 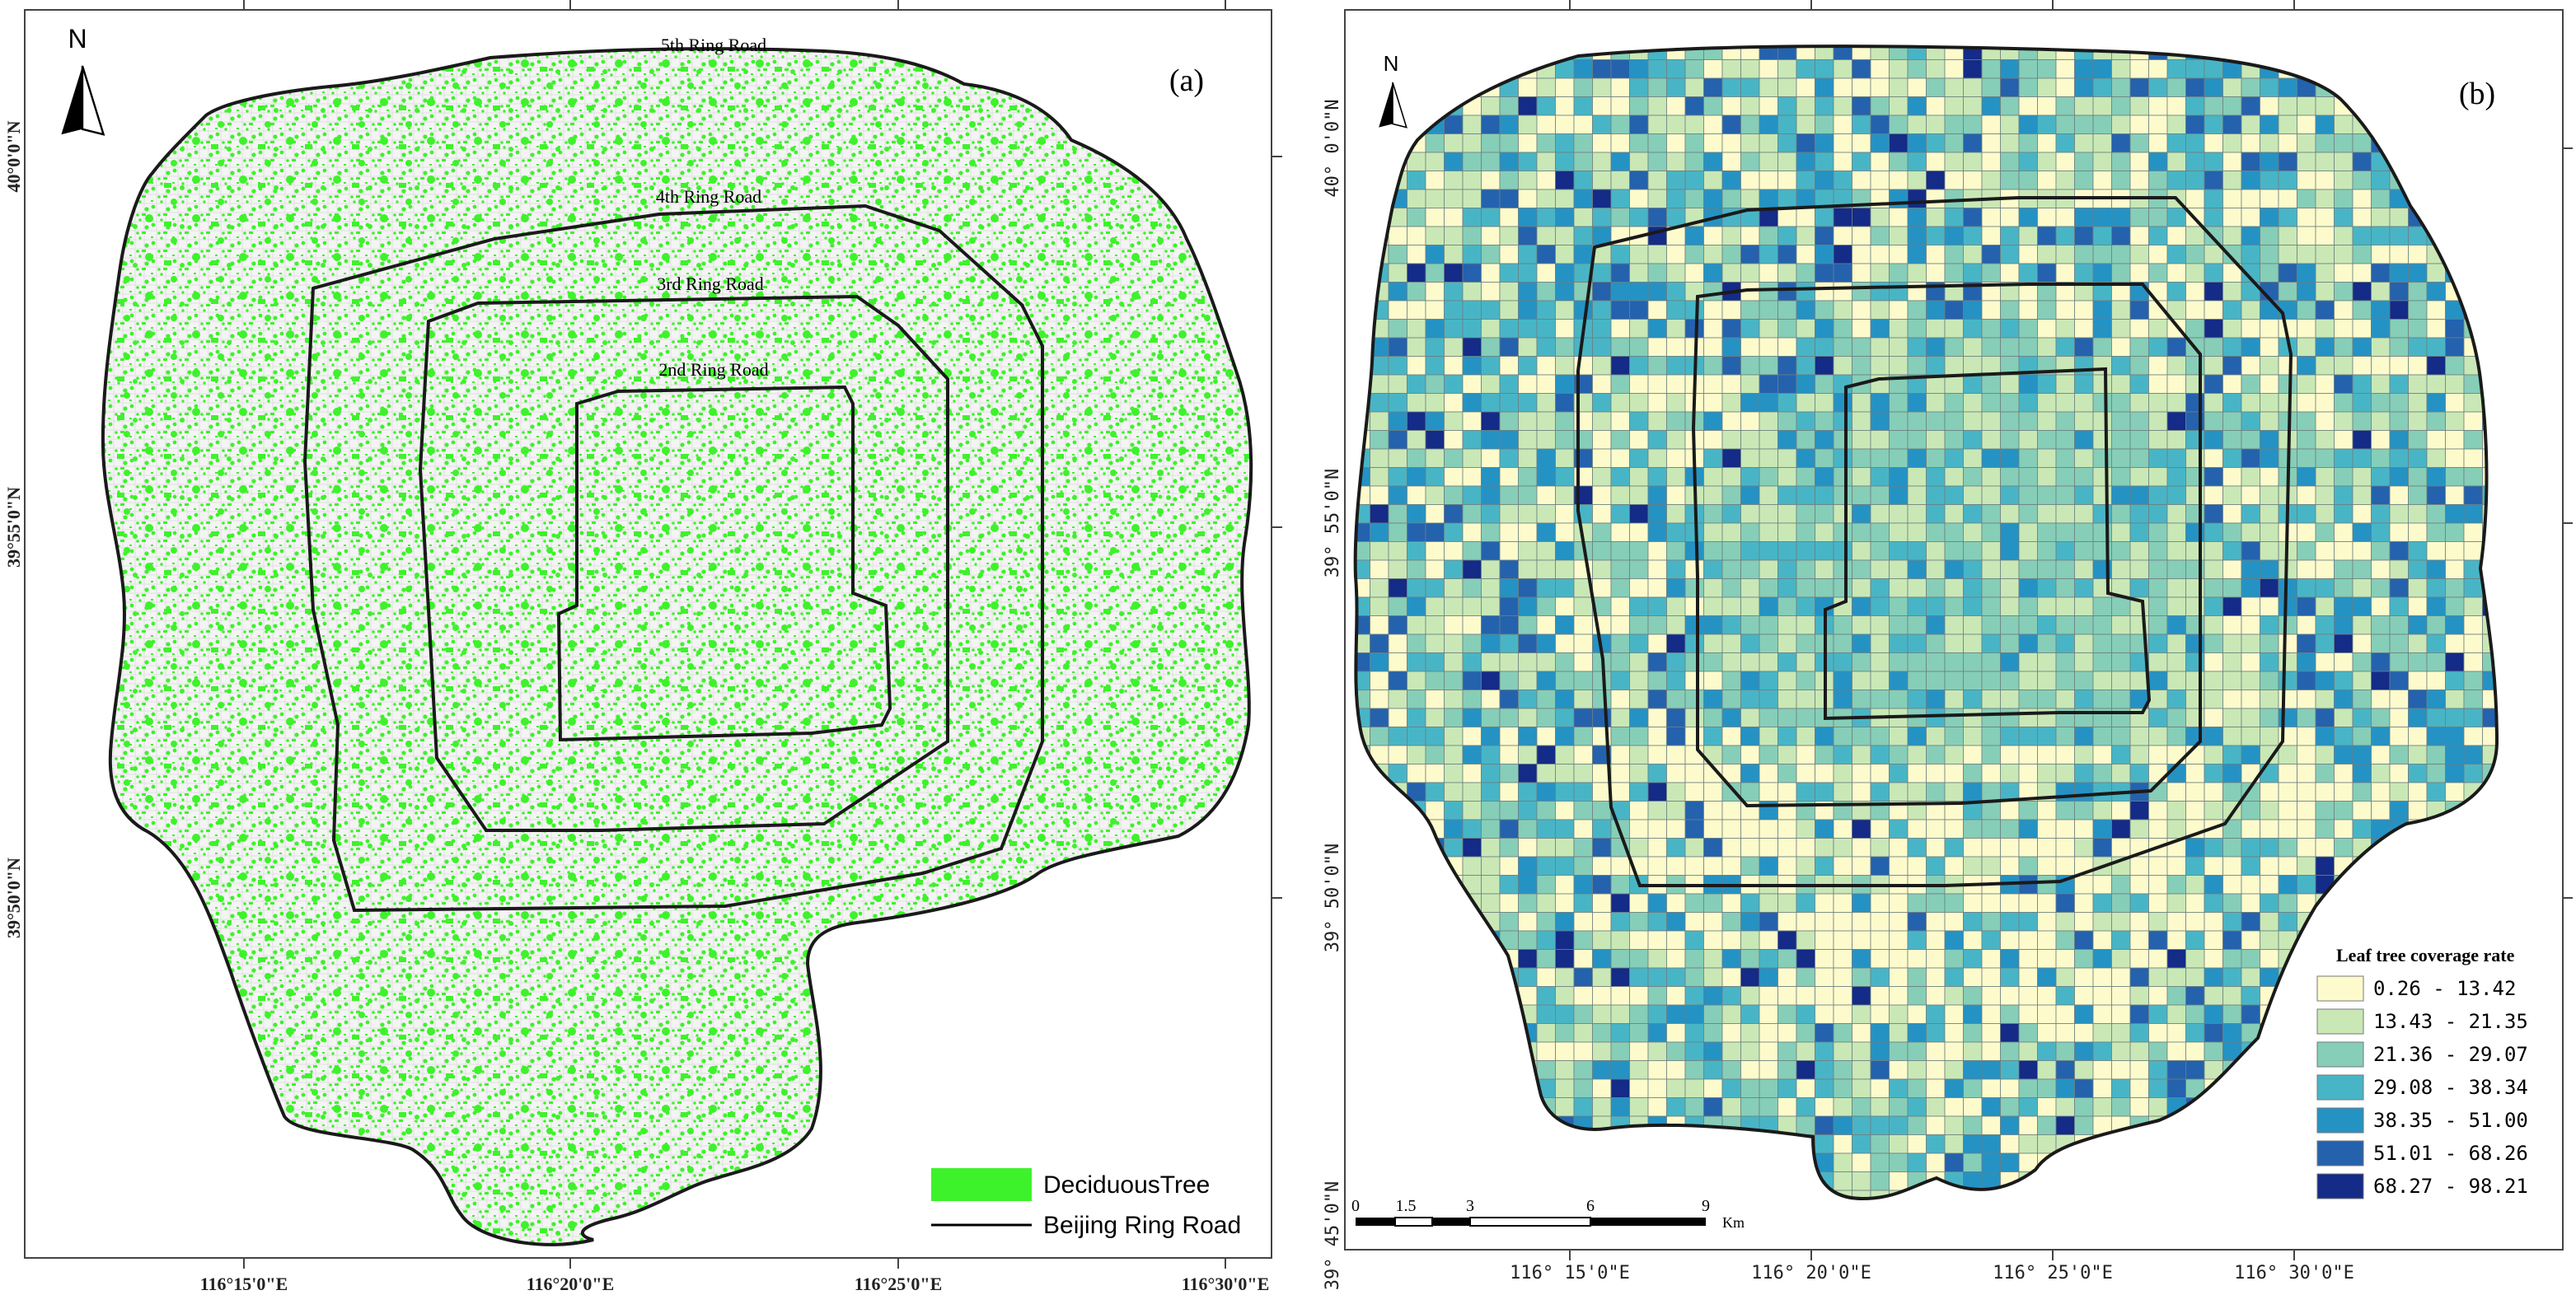 What do you see at coordinates (1988, 544) in the screenshot?
I see `panel-b-second-ring` at bounding box center [1988, 544].